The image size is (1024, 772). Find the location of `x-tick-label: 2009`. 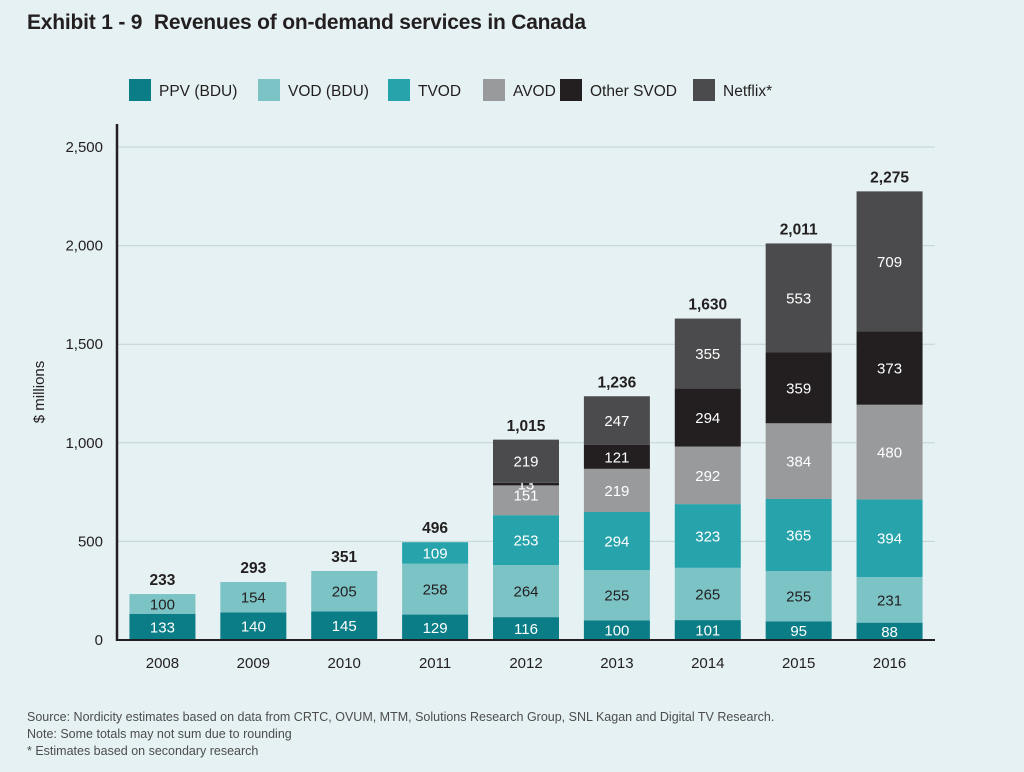

x-tick-label: 2009 is located at coordinates (253, 663).